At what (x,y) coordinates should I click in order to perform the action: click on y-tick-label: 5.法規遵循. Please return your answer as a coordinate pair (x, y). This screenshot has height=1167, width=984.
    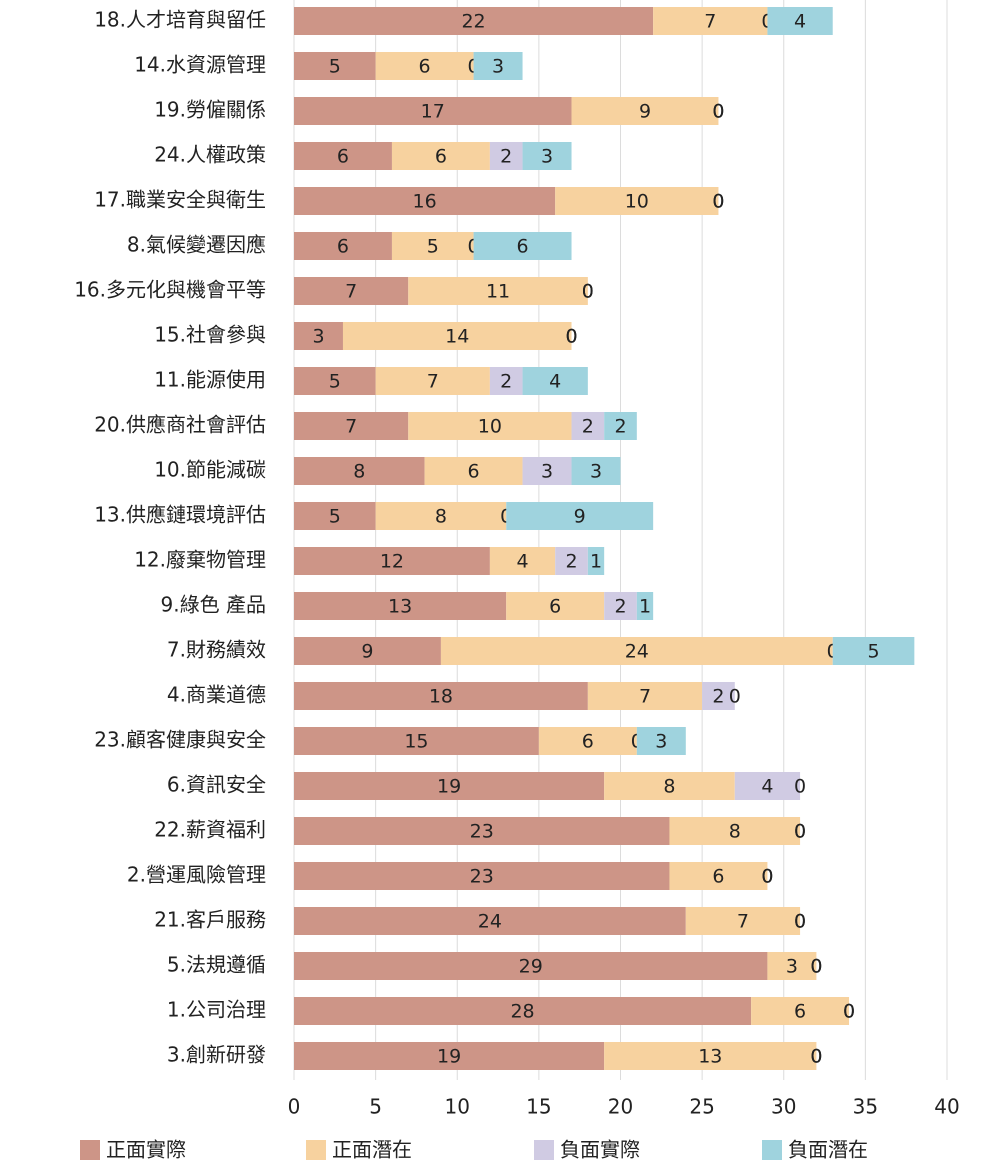
    Looking at the image, I should click on (216, 965).